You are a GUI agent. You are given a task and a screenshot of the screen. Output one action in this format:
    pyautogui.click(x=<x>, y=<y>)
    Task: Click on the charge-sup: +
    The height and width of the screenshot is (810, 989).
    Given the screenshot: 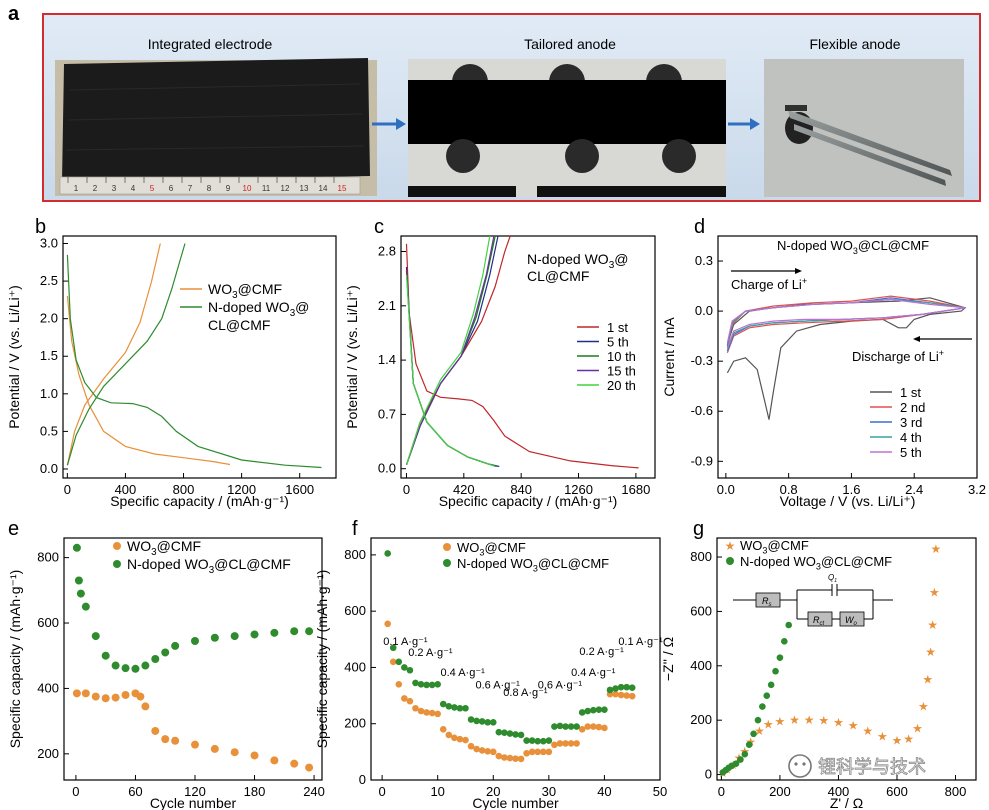 What is the action you would take?
    pyautogui.click(x=804, y=281)
    